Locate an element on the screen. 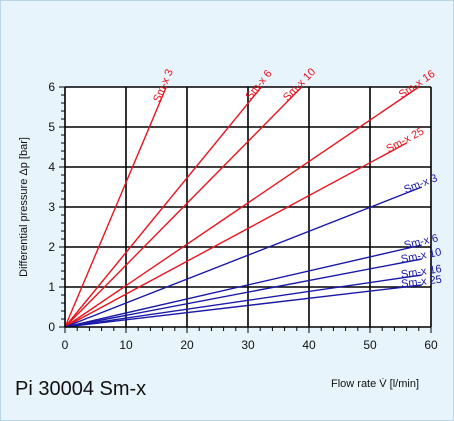 The image size is (454, 421). y-tick-label: 0 is located at coordinates (51, 327).